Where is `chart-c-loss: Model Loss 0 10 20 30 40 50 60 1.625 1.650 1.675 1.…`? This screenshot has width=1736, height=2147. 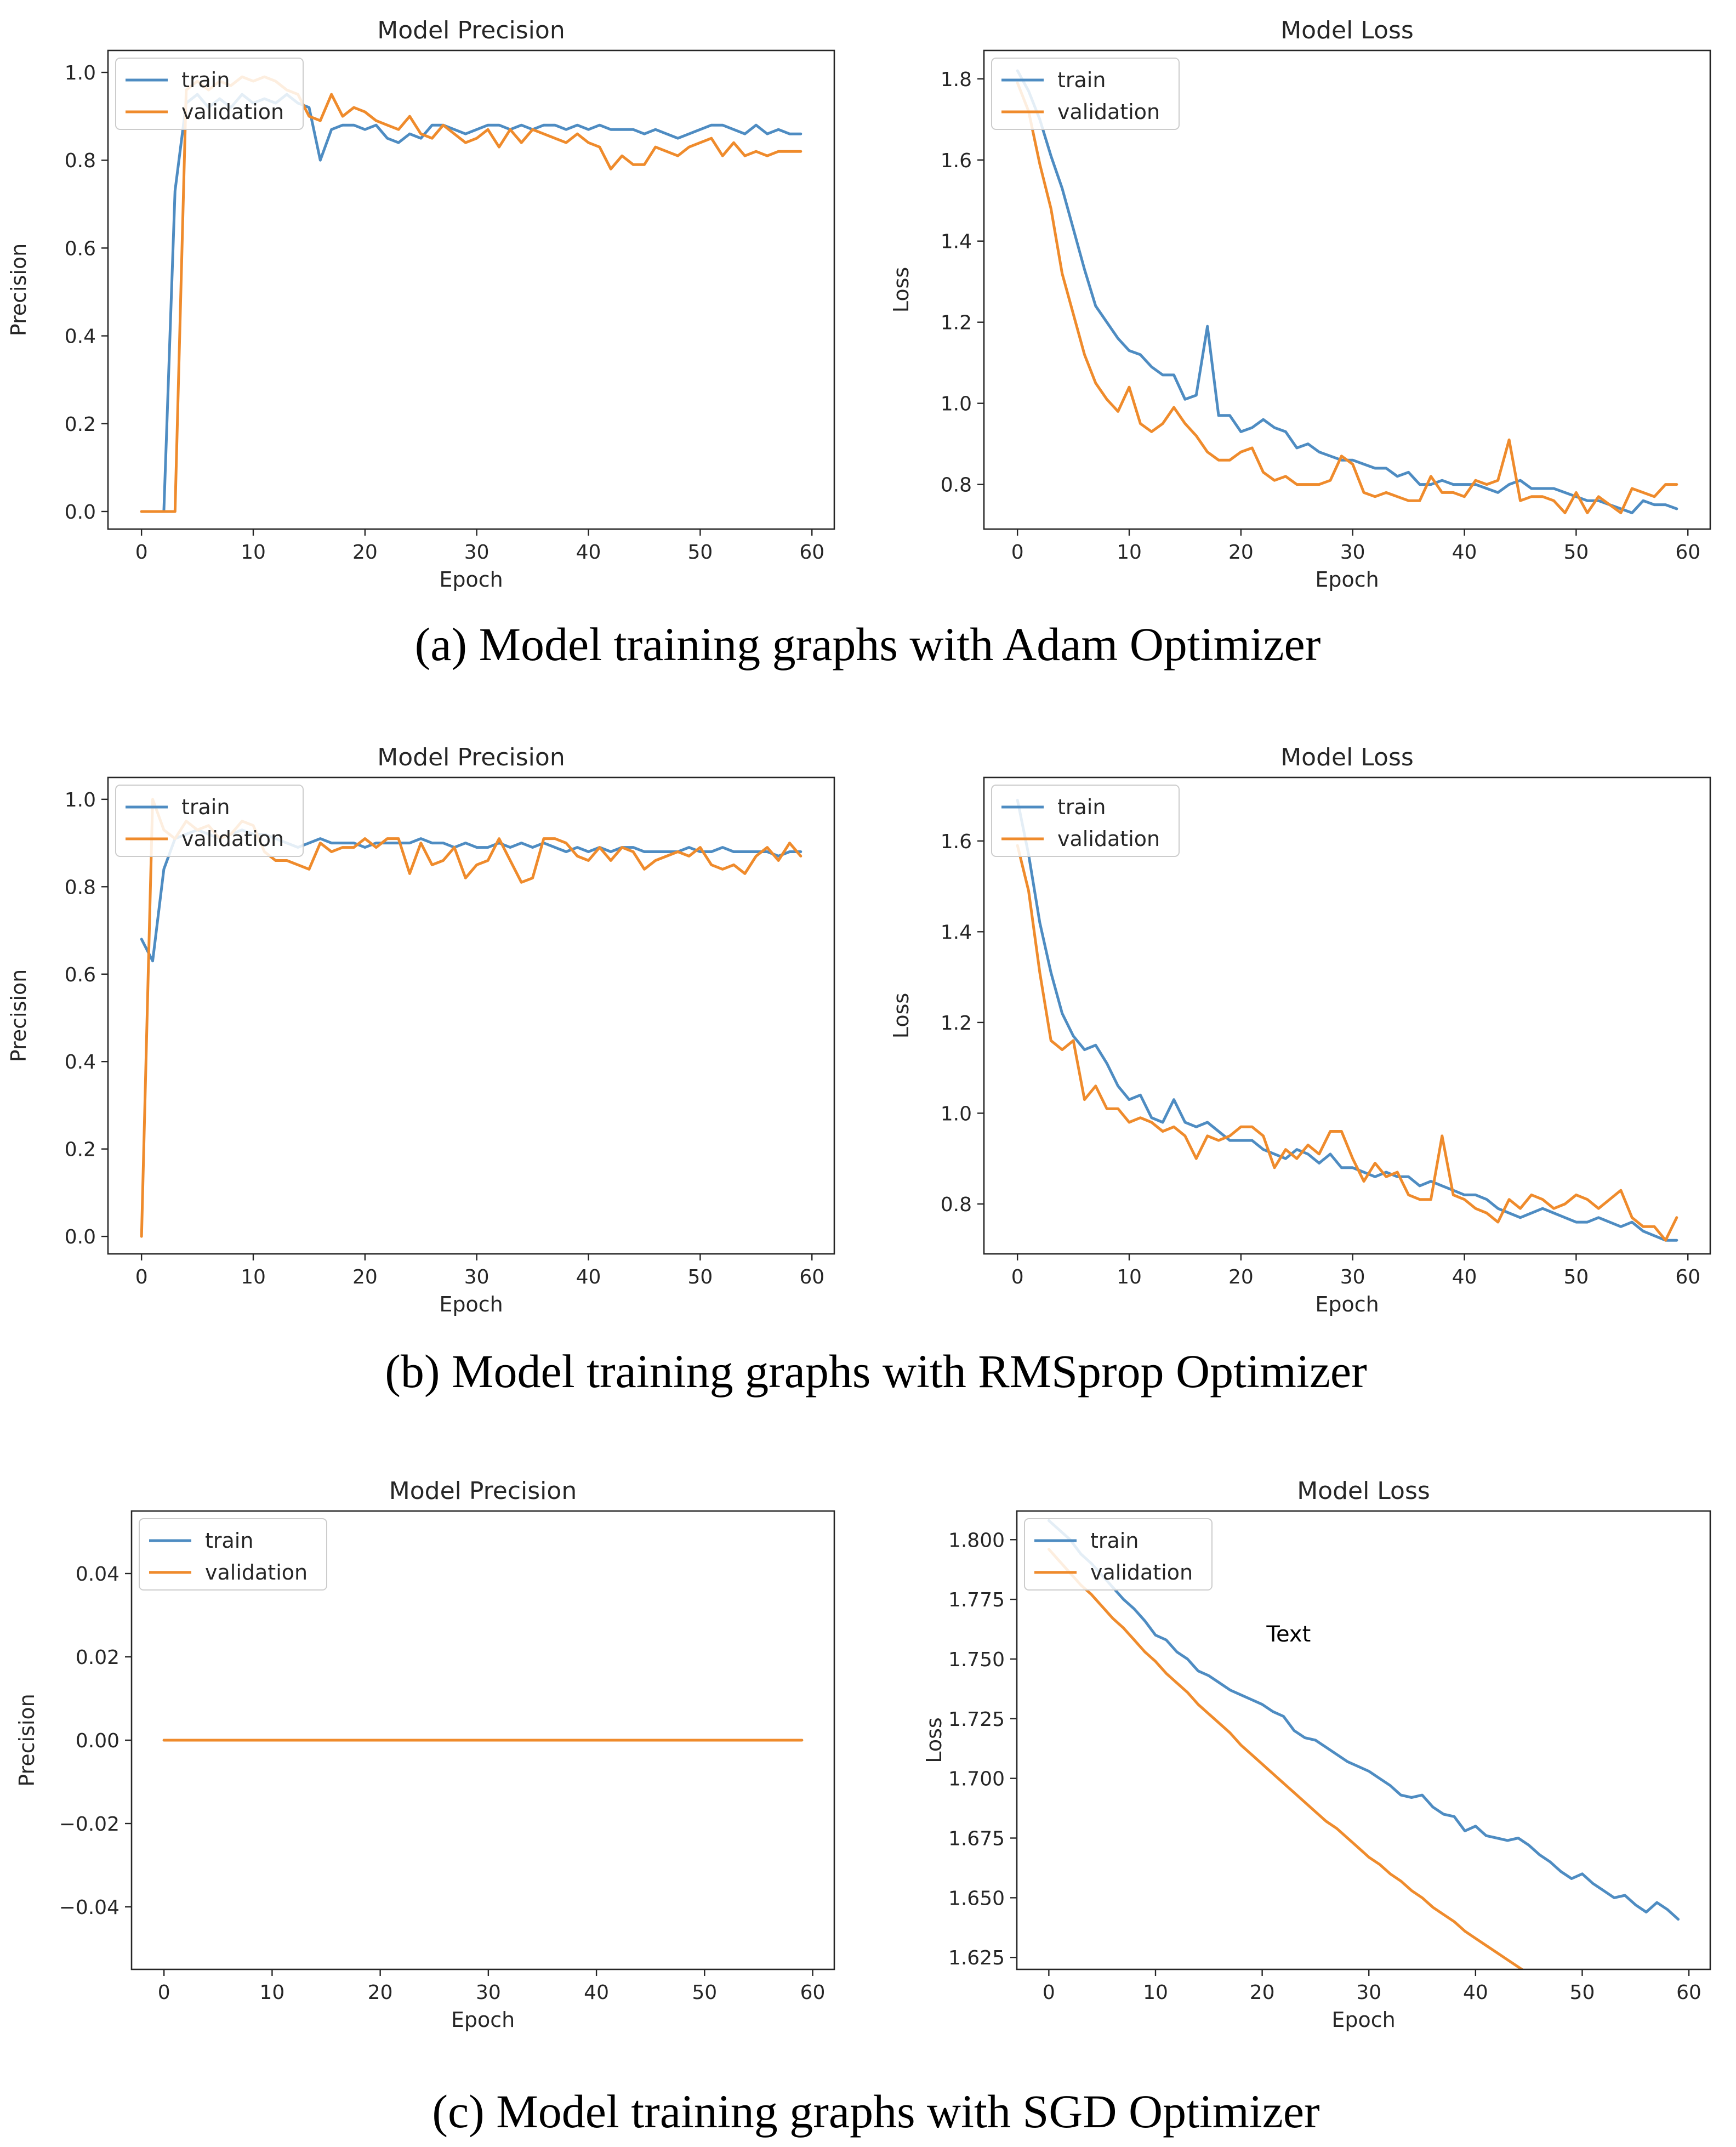 chart-c-loss: Model Loss 0 10 20 30 40 50 60 1.625 1.650 1.675 1.… is located at coordinates (1316, 1754).